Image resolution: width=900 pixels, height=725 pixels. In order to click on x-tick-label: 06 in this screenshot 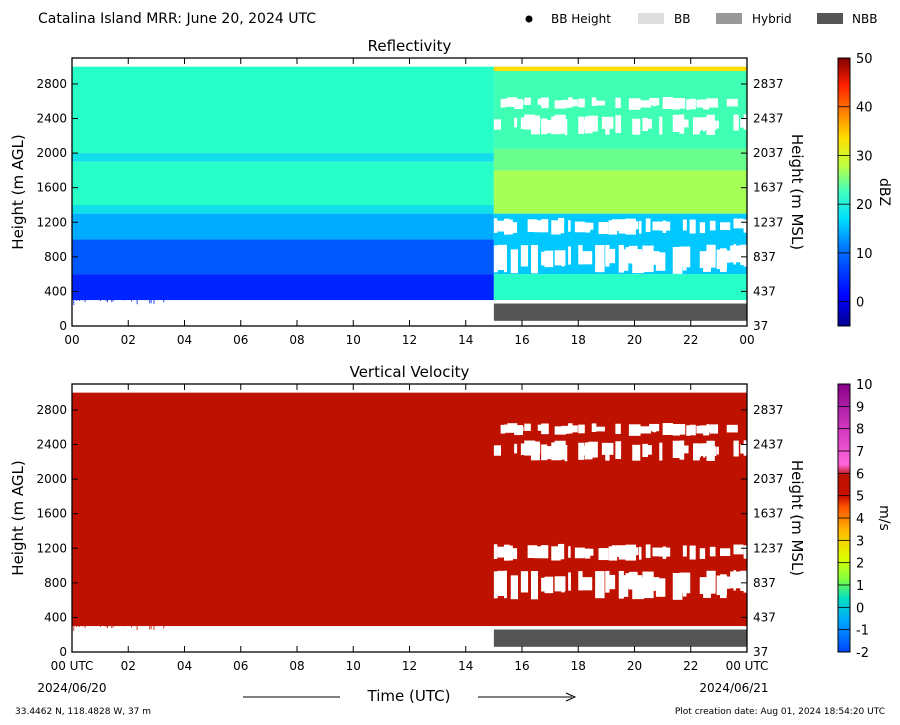, I will do `click(240, 666)`.